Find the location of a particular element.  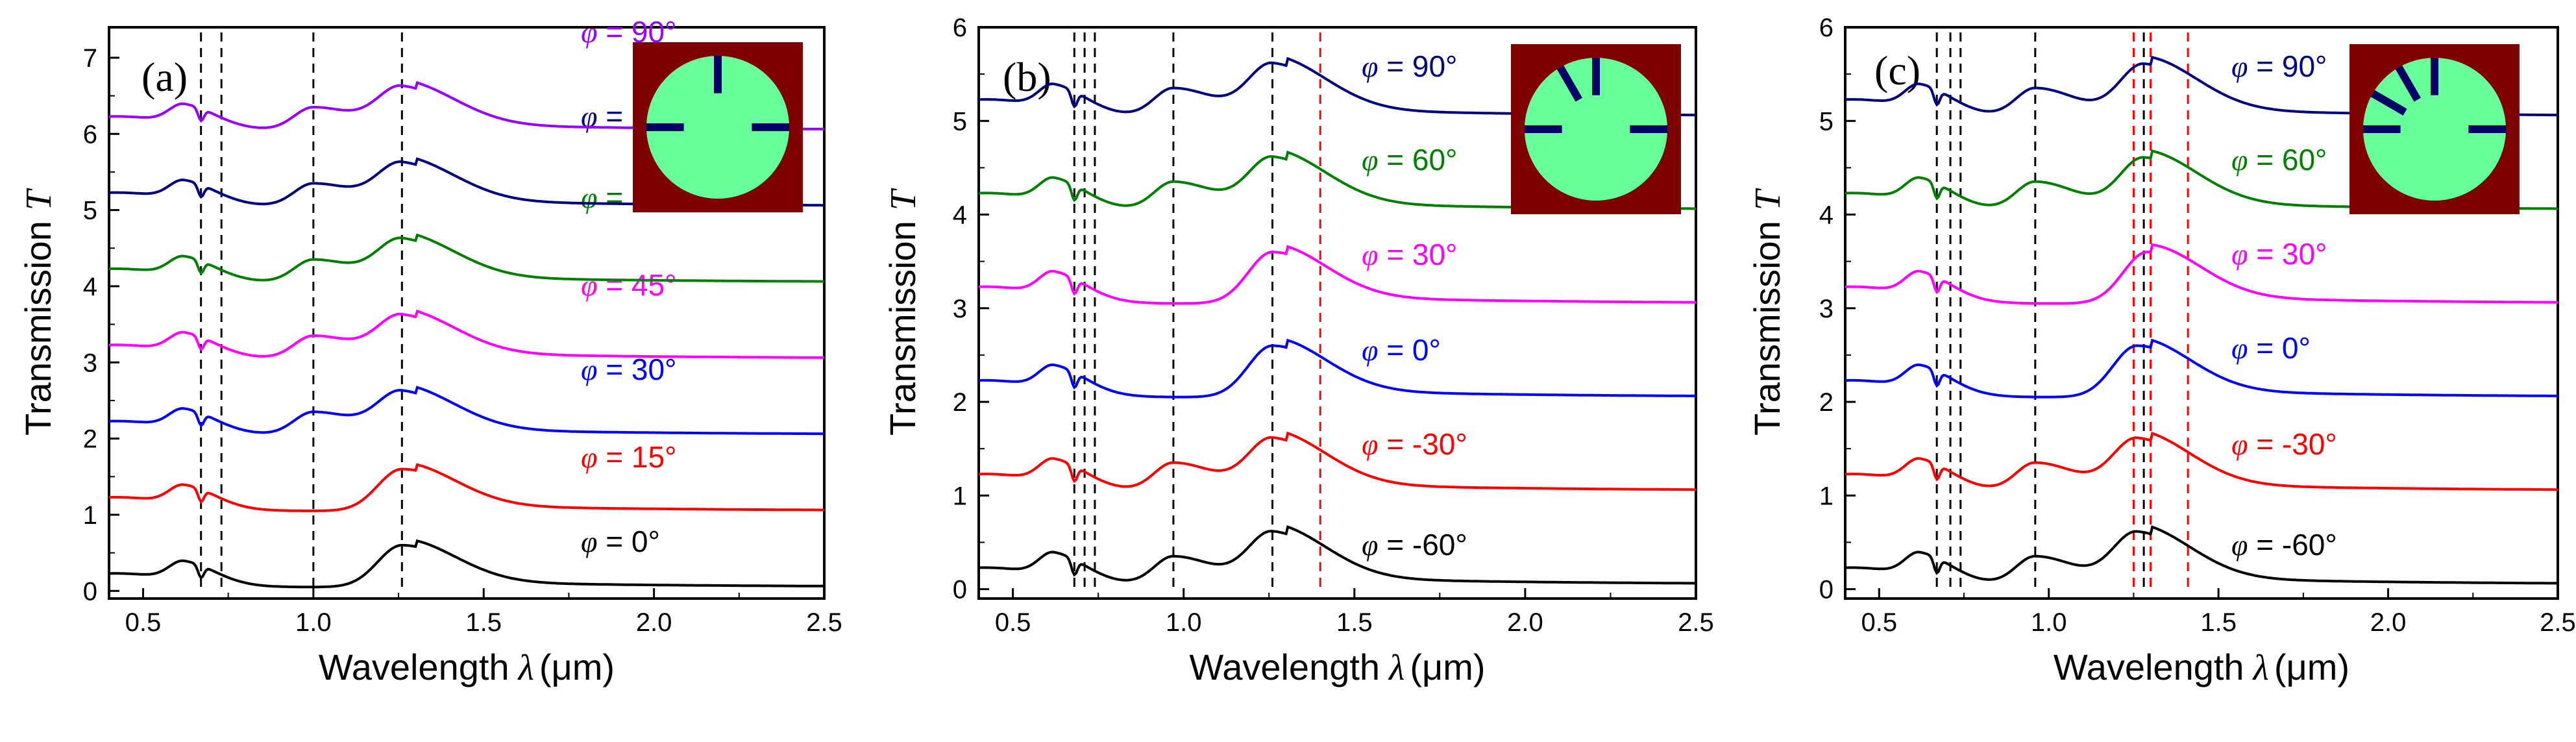

panel-label: (c) is located at coordinates (1897, 70).